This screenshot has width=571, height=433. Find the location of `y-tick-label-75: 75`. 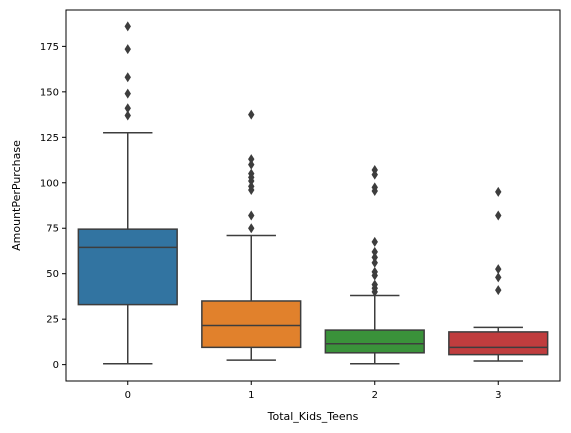

y-tick-label-75: 75 is located at coordinates (52, 229).